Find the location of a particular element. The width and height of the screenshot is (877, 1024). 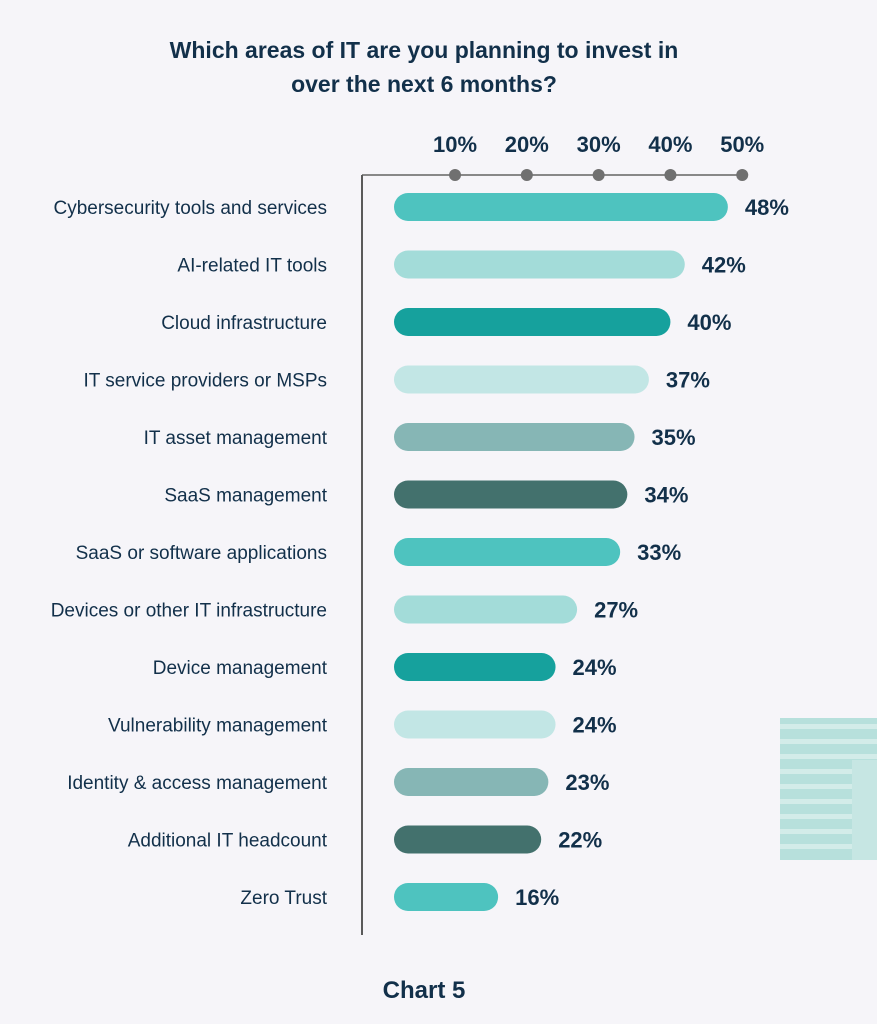

chart-title-line-2: over the next 6 months? is located at coordinates (424, 84).